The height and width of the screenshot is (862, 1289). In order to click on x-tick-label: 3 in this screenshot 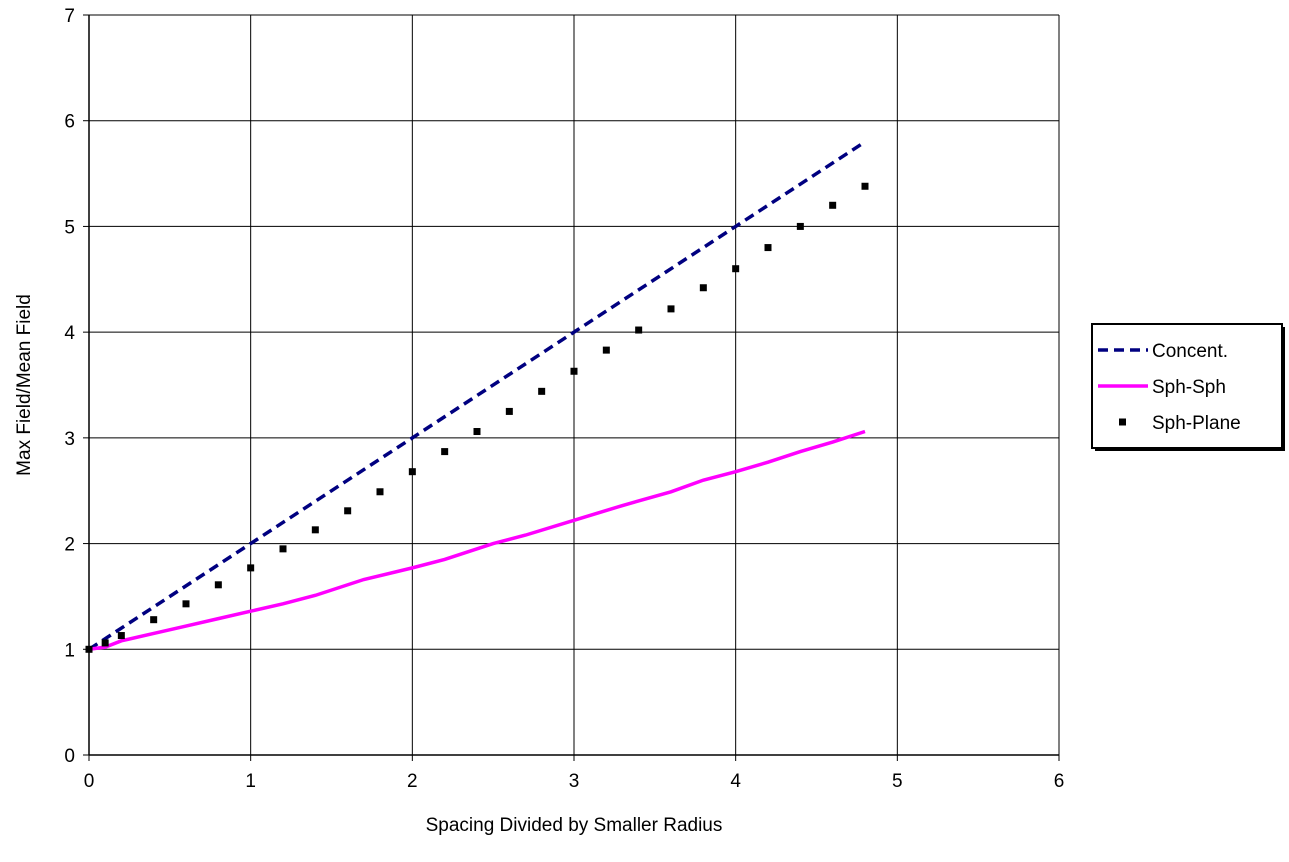, I will do `click(574, 781)`.